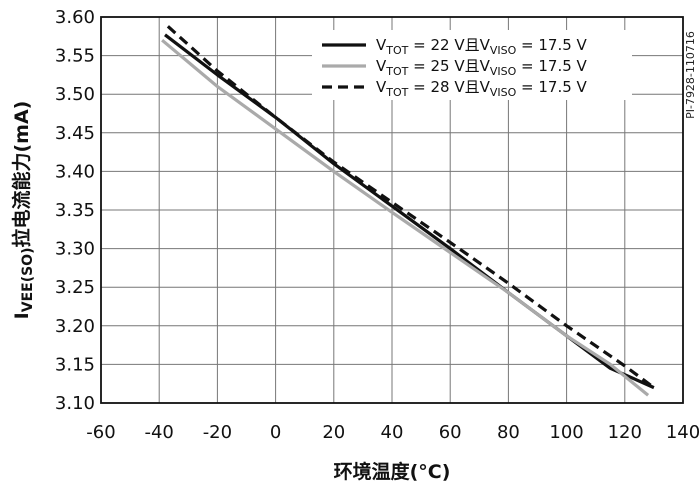  I want to click on y-tick-label: 3.50, so click(75, 94).